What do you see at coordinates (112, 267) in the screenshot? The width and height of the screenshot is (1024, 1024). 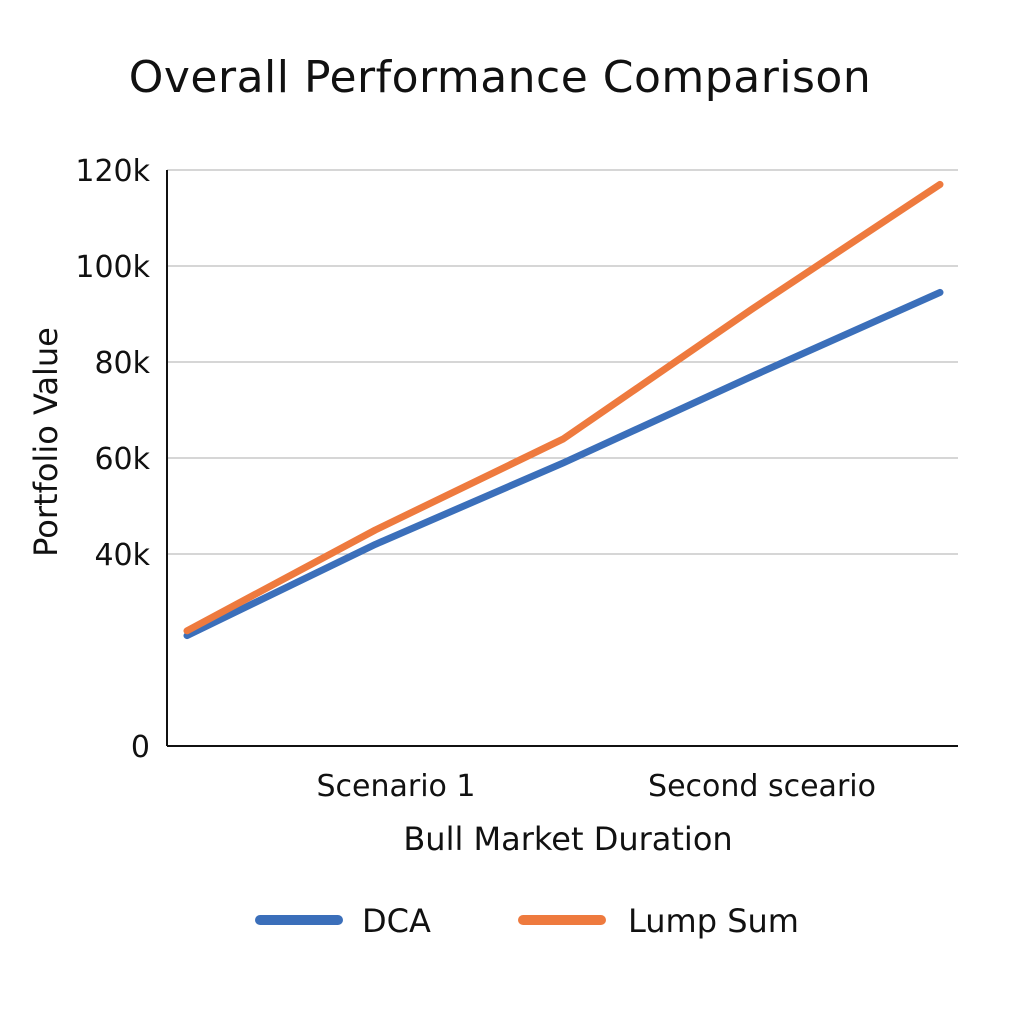 I see `y-tick-label: 100k` at bounding box center [112, 267].